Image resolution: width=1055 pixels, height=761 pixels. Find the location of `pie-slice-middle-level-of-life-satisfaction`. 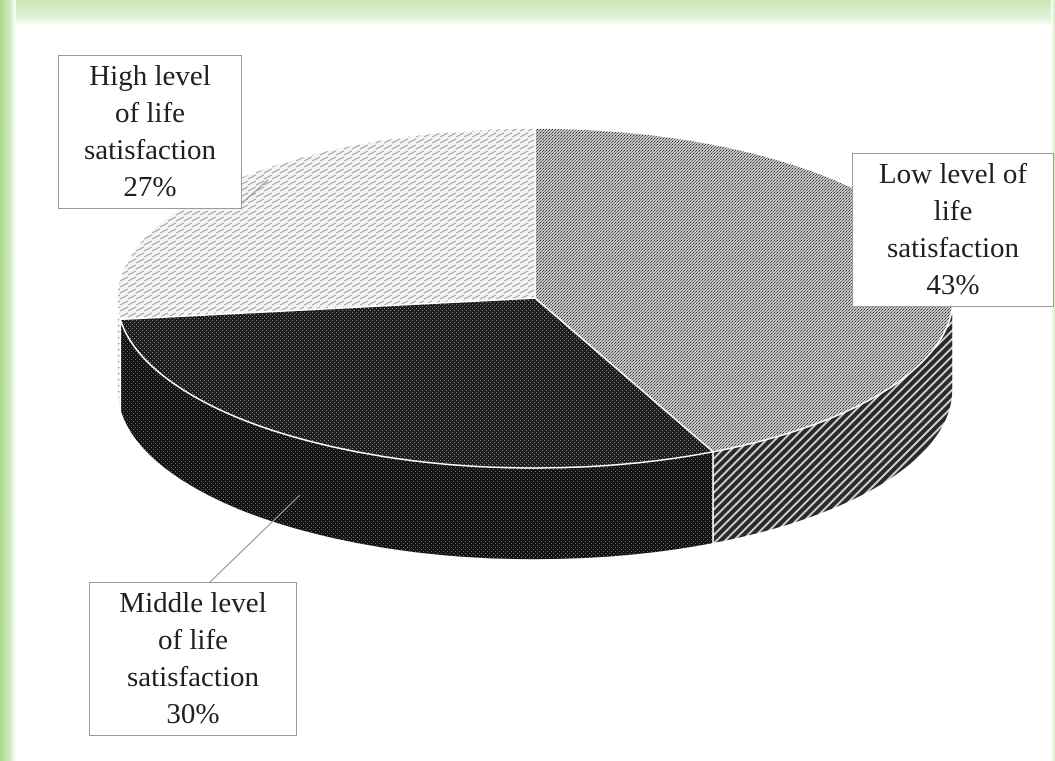

pie-slice-middle-level-of-life-satisfaction is located at coordinates (417, 383).